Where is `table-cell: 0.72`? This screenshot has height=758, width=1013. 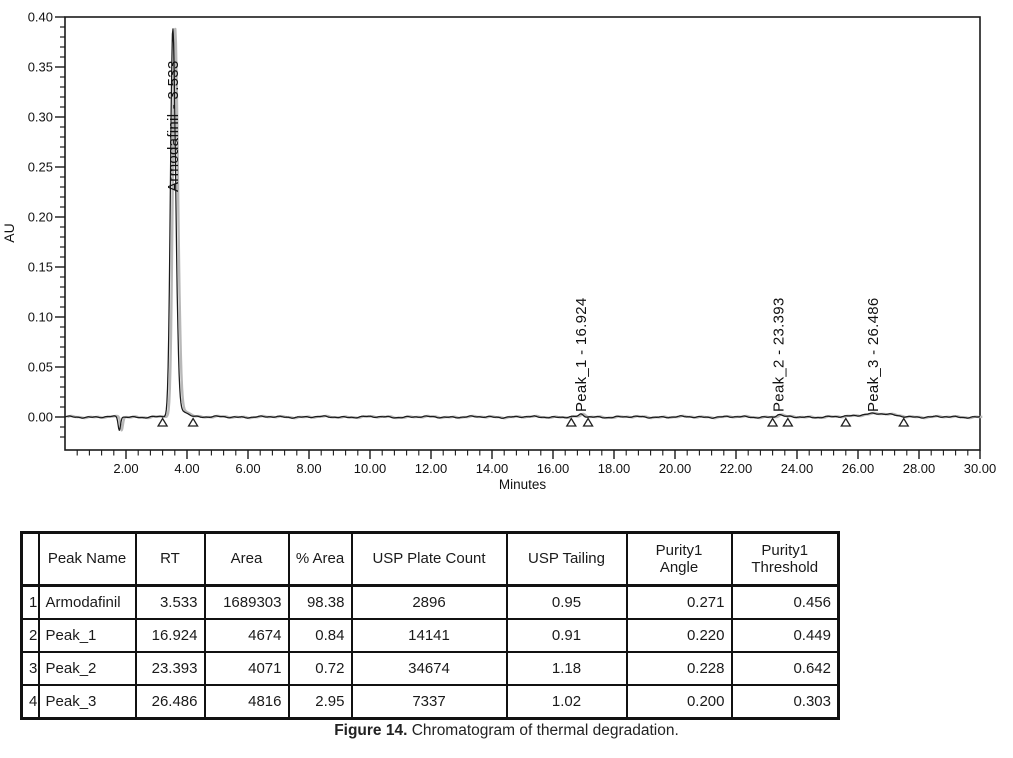 table-cell: 0.72 is located at coordinates (320, 668).